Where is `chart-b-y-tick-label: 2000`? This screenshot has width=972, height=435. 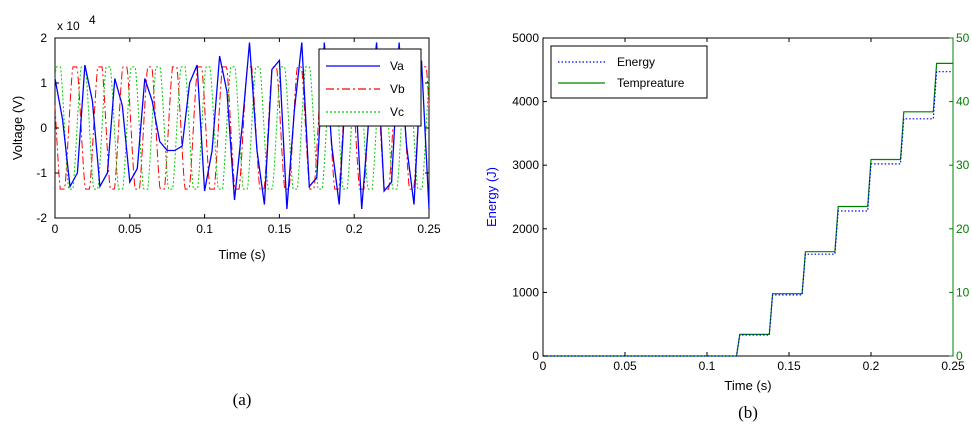 chart-b-y-tick-label: 2000 is located at coordinates (525, 229).